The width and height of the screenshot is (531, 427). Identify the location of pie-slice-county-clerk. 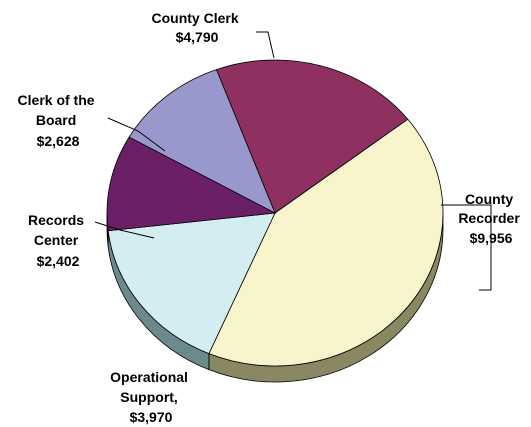
(312, 136).